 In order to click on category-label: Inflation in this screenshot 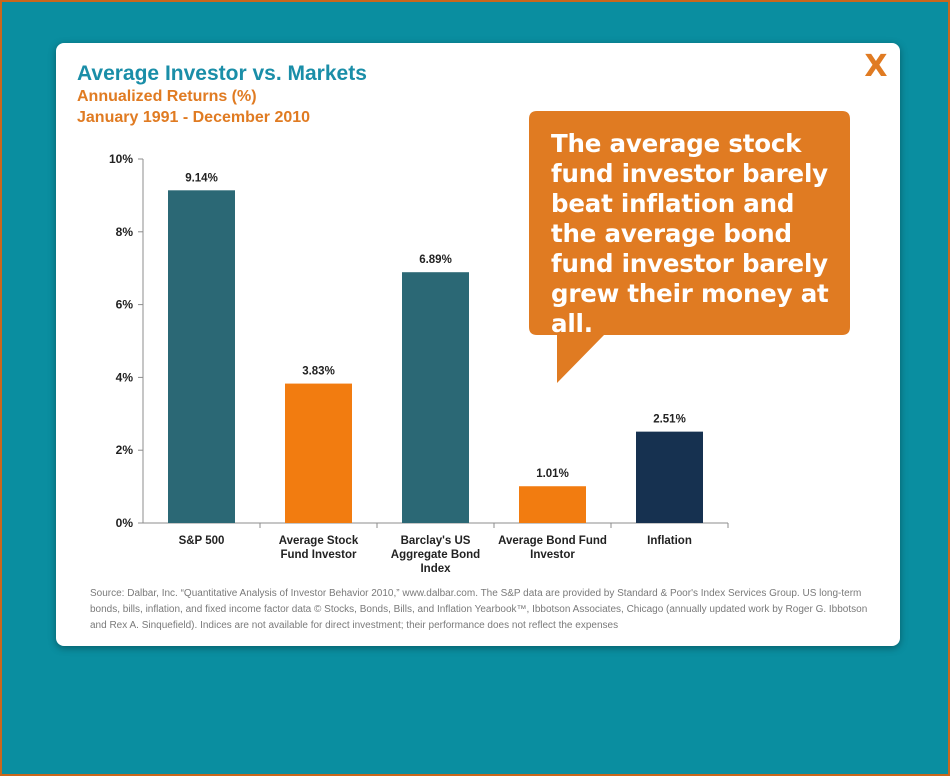, I will do `click(669, 541)`.